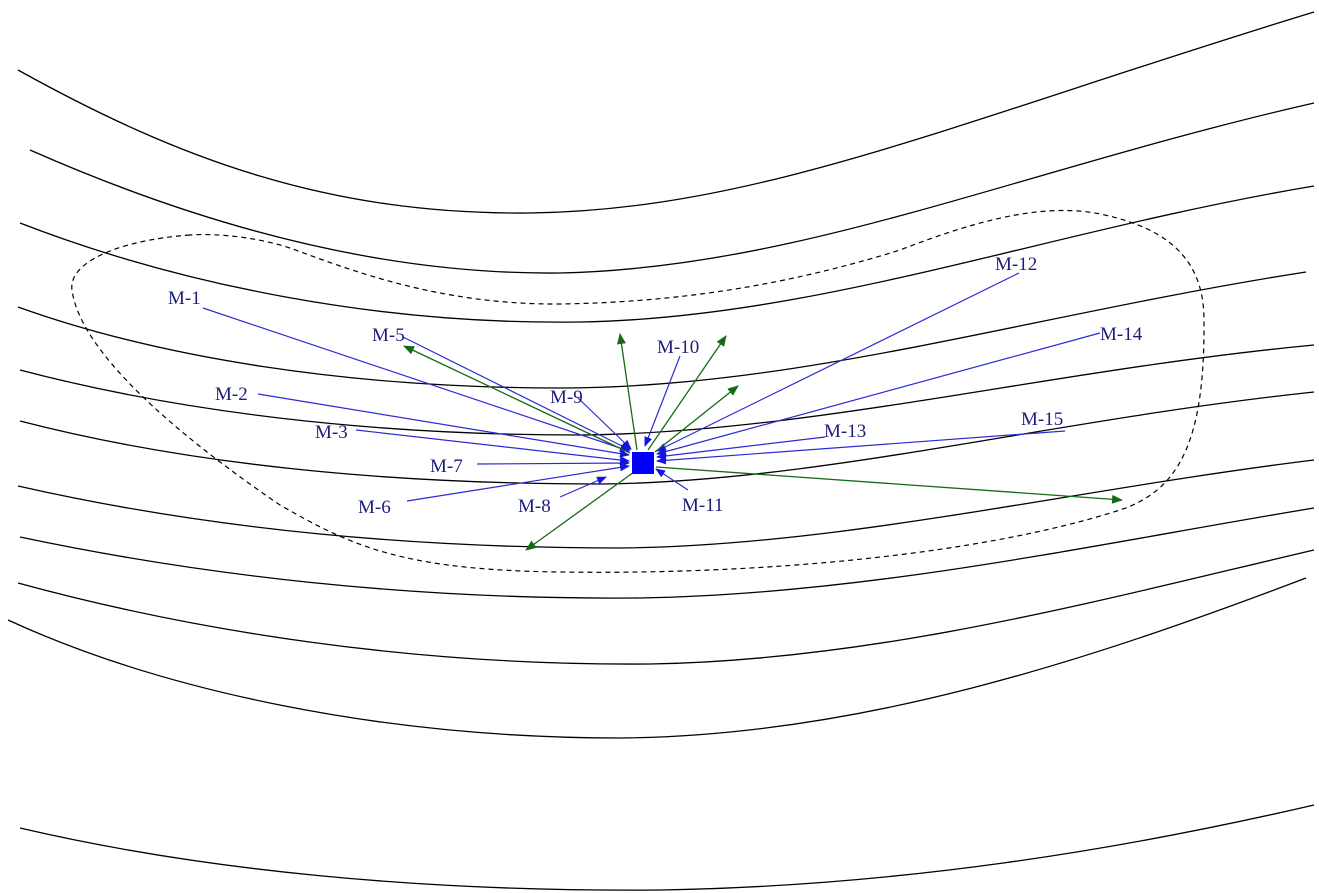 The height and width of the screenshot is (893, 1319). What do you see at coordinates (184, 298) in the screenshot?
I see `label-m1: M-1` at bounding box center [184, 298].